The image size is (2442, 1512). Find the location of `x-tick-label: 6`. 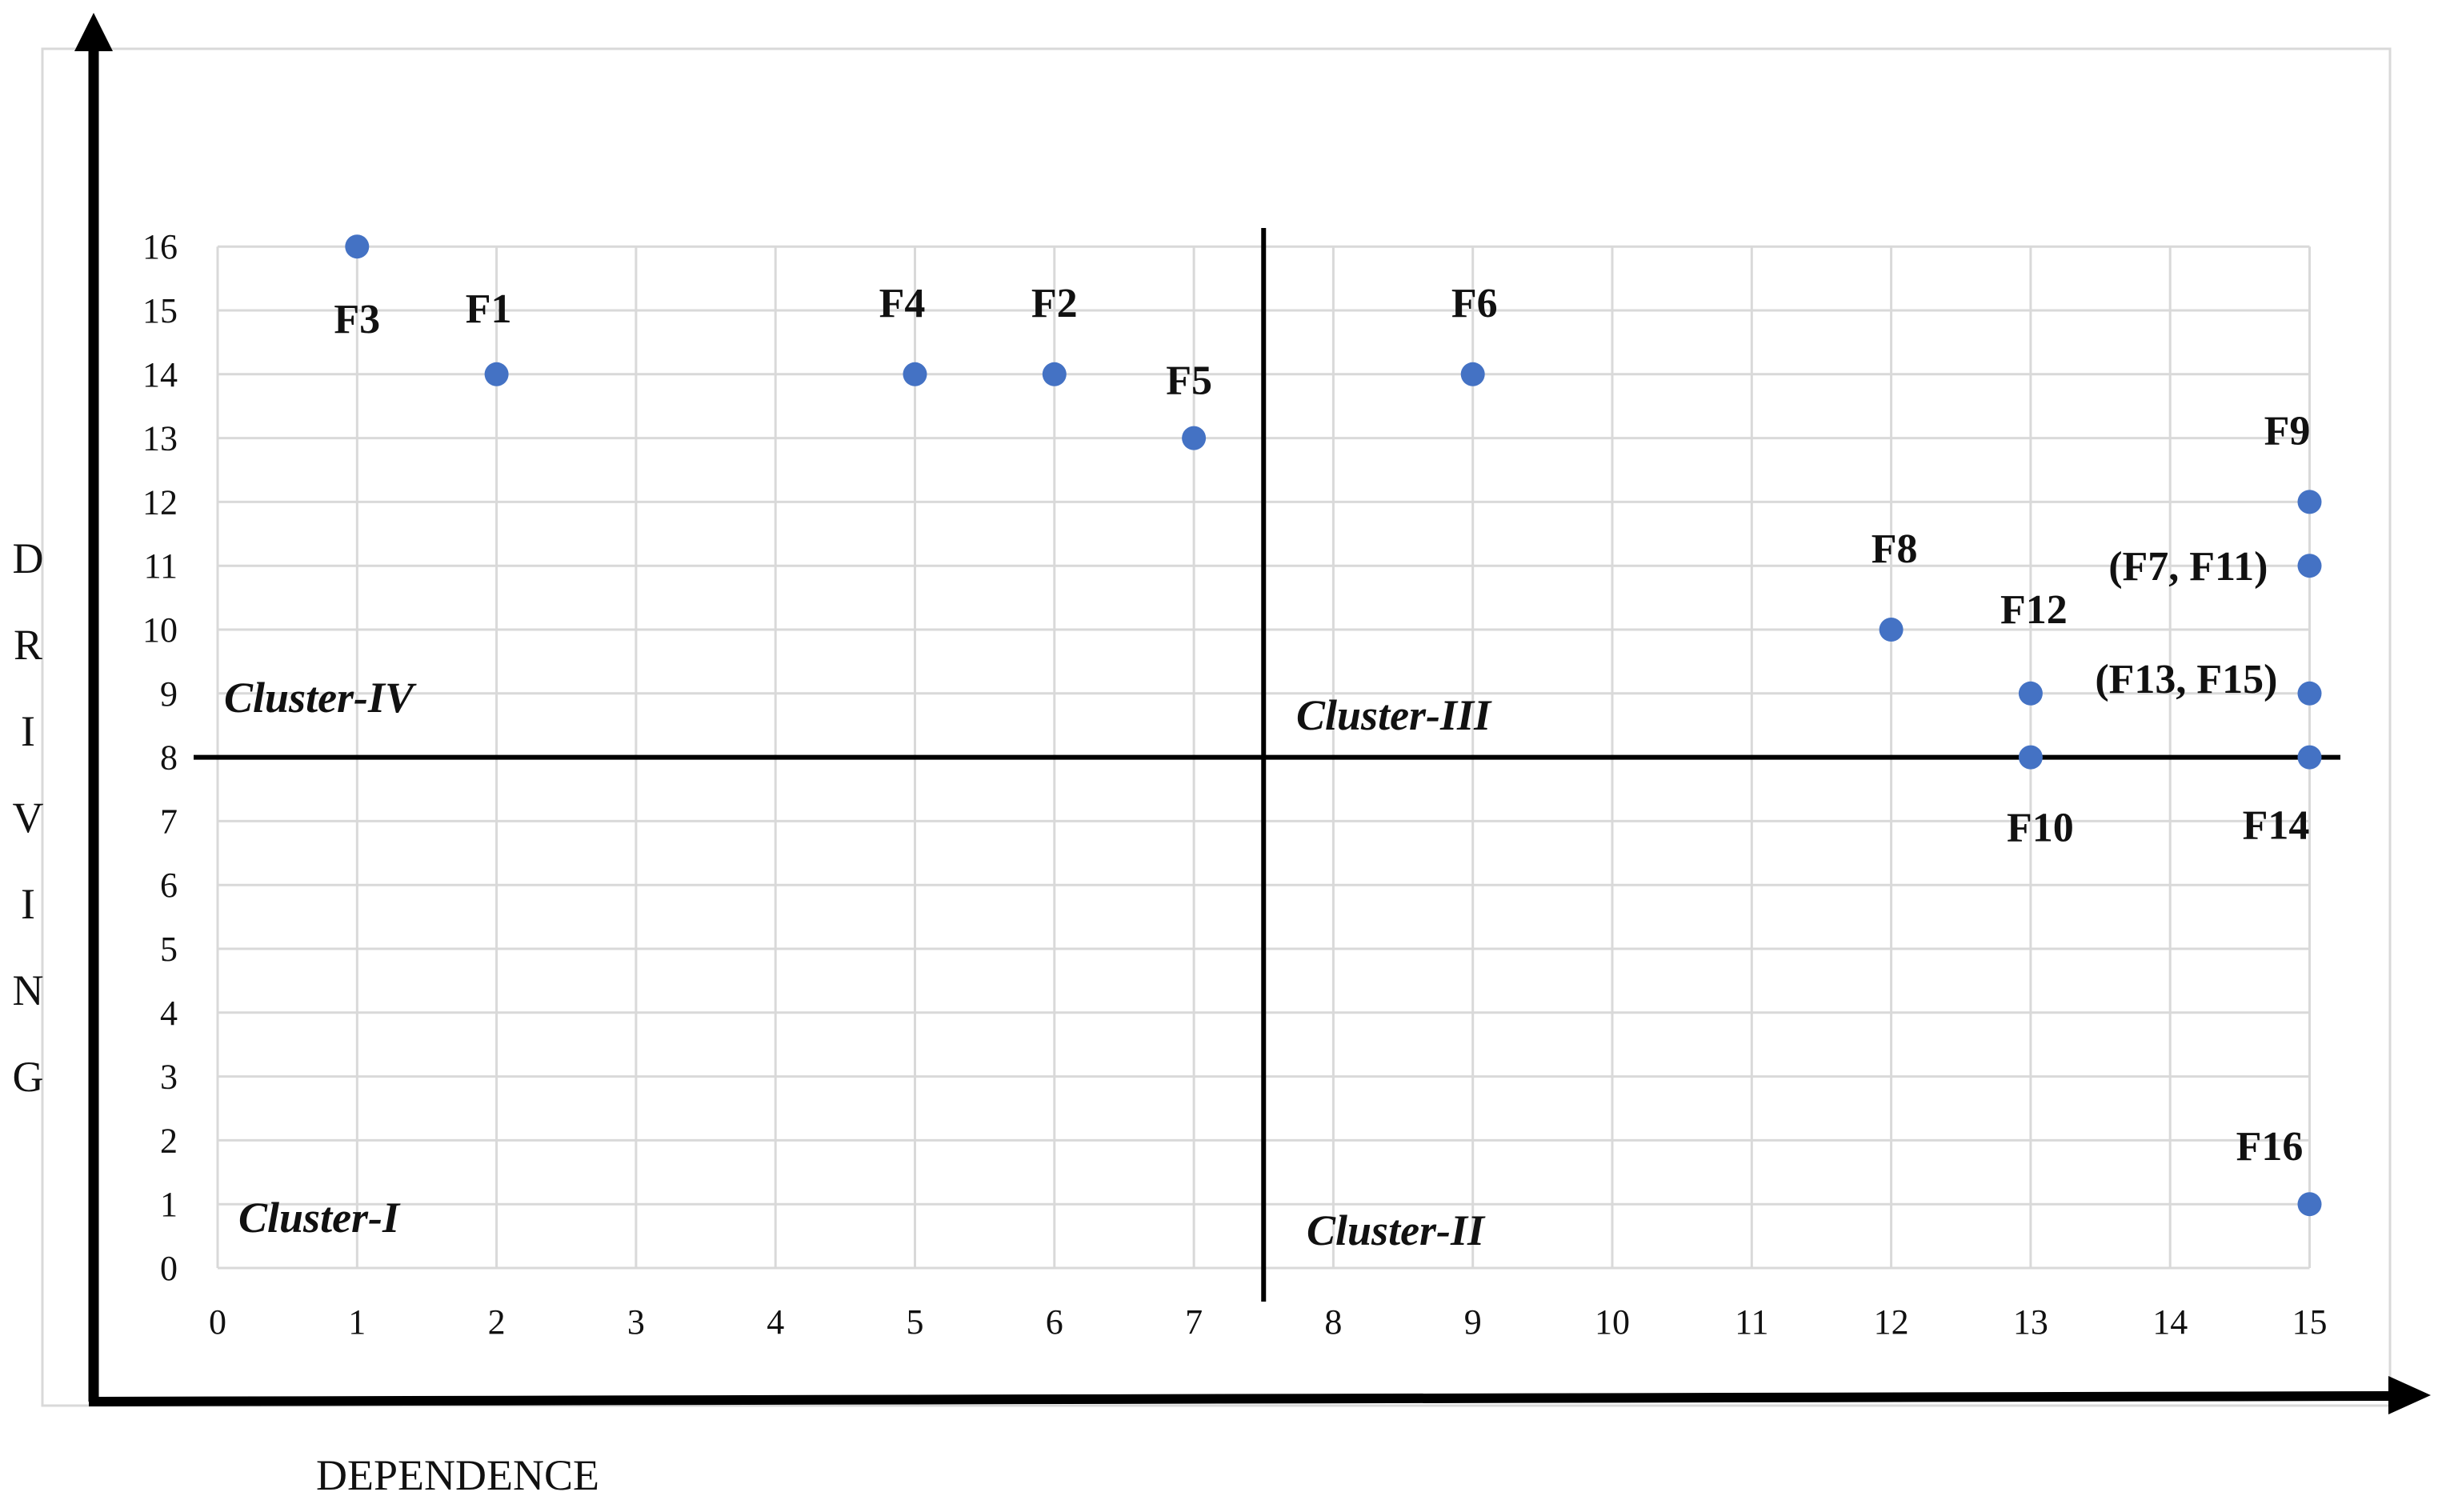

x-tick-label: 6 is located at coordinates (1054, 1322).